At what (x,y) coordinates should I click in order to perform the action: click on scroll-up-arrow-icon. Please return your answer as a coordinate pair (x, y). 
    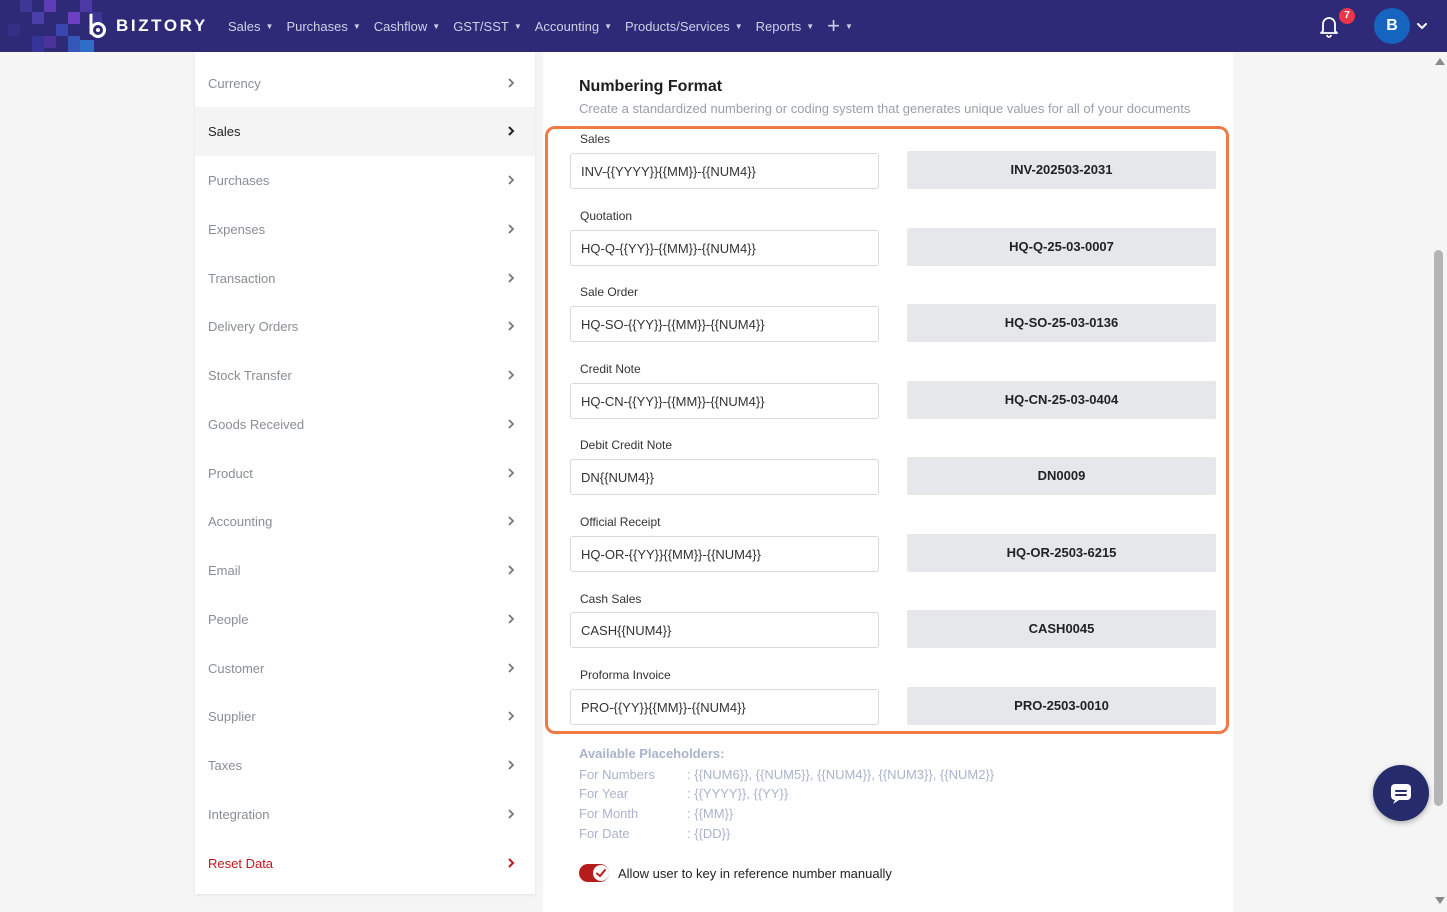
    Looking at the image, I should click on (1440, 61).